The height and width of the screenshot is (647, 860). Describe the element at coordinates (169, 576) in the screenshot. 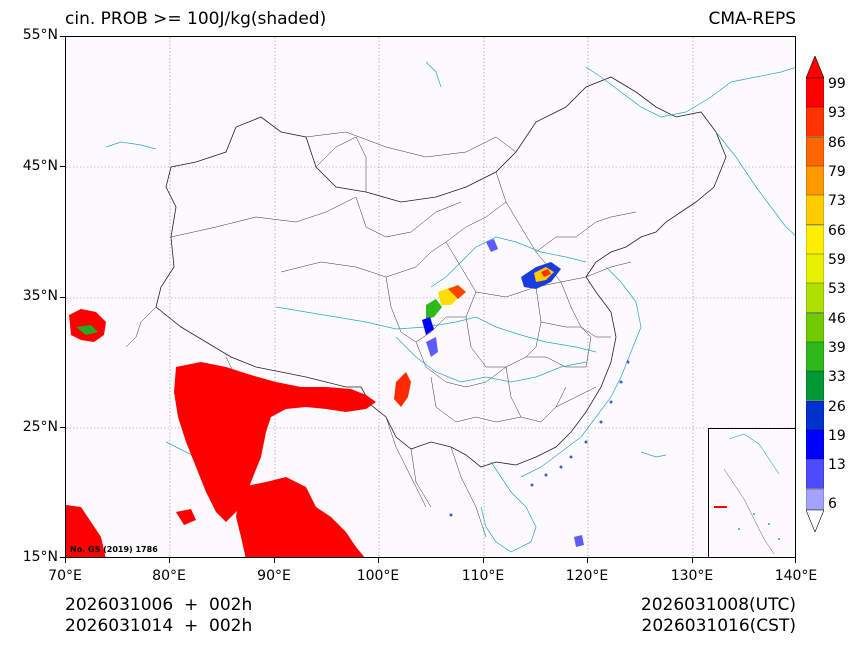

I see `lon-label-80: 80°E` at that location.